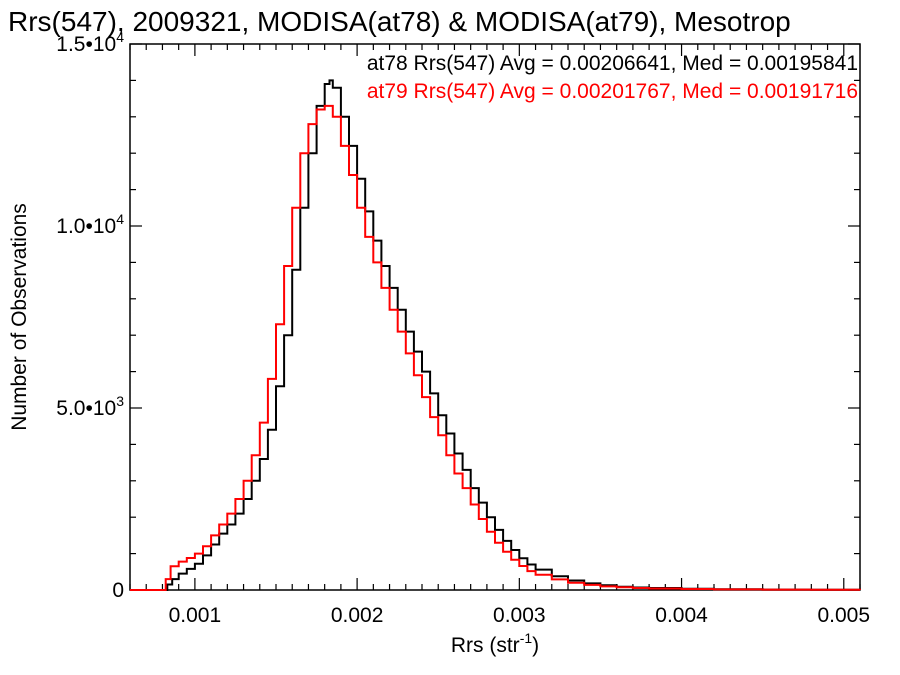 This screenshot has height=675, width=900. What do you see at coordinates (519, 615) in the screenshot?
I see `x-tick-label: 0.003` at bounding box center [519, 615].